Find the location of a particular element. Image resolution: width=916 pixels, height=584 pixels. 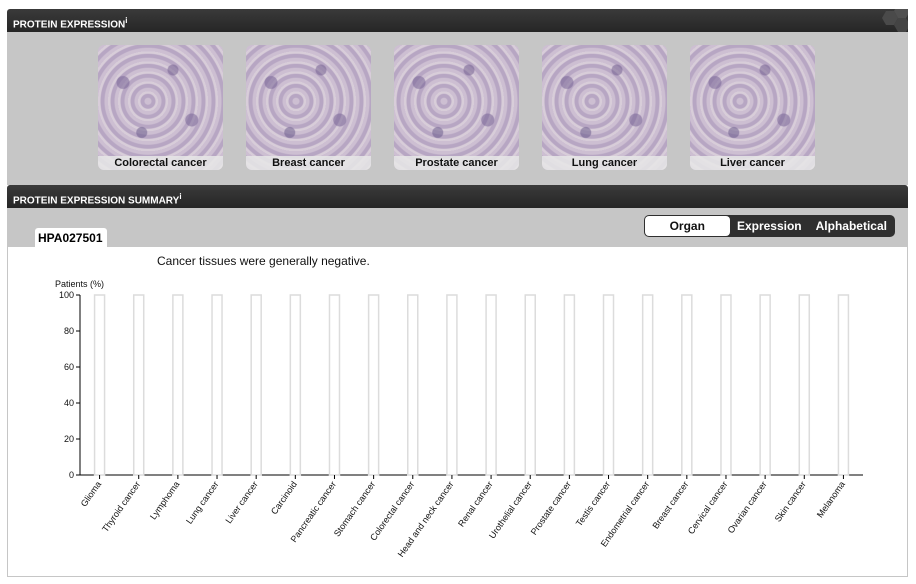

bar-lymphoma is located at coordinates (178, 385).